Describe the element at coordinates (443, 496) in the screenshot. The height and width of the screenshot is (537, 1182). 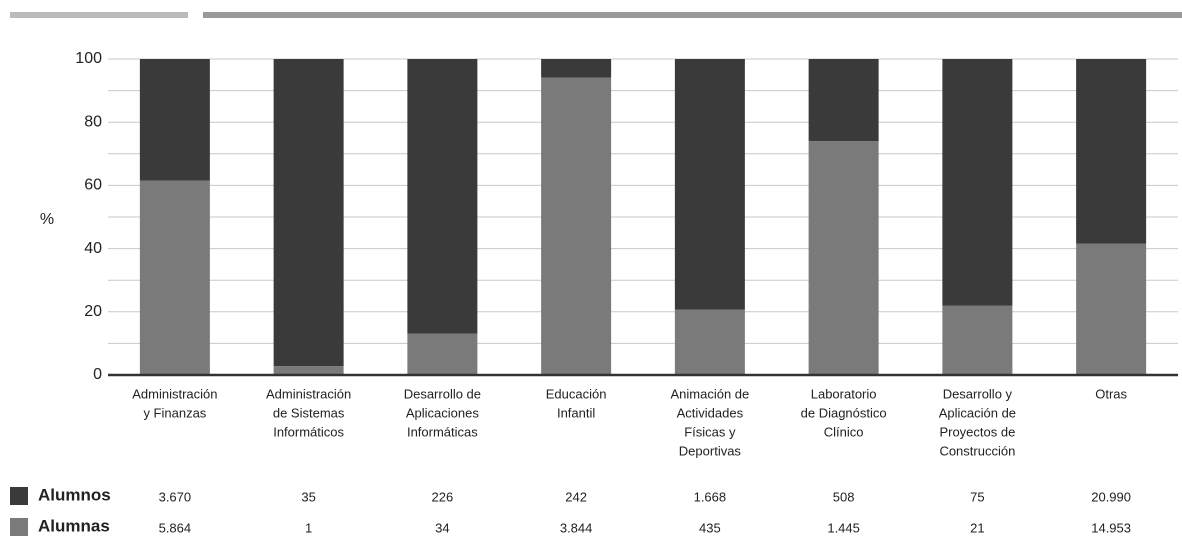
I see `table-cell: 226` at that location.